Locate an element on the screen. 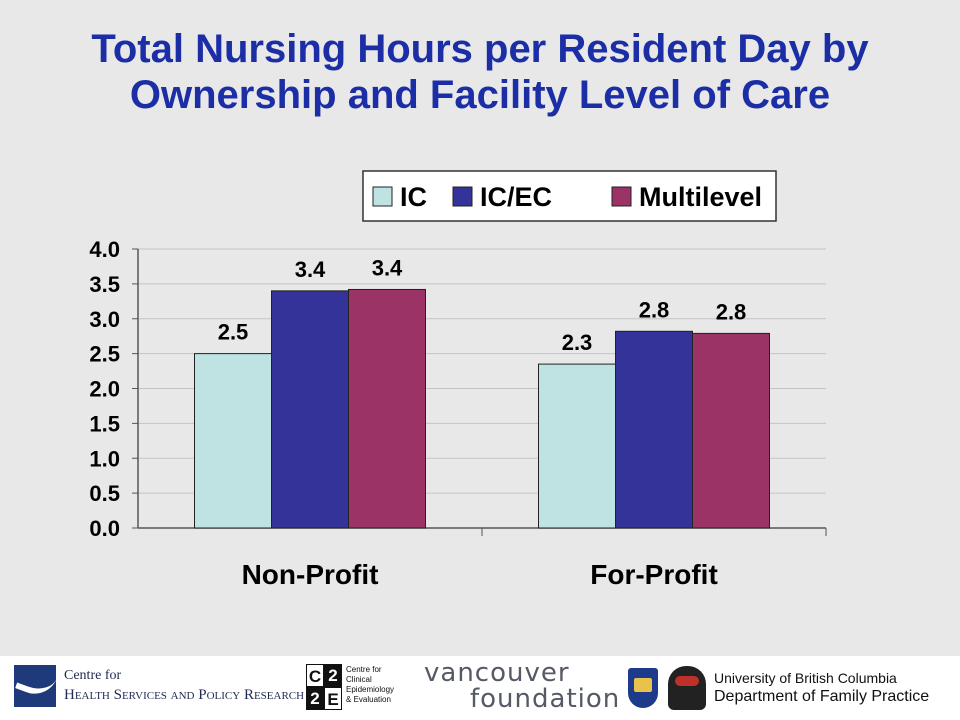 The height and width of the screenshot is (720, 960). totem-icon is located at coordinates (687, 688).